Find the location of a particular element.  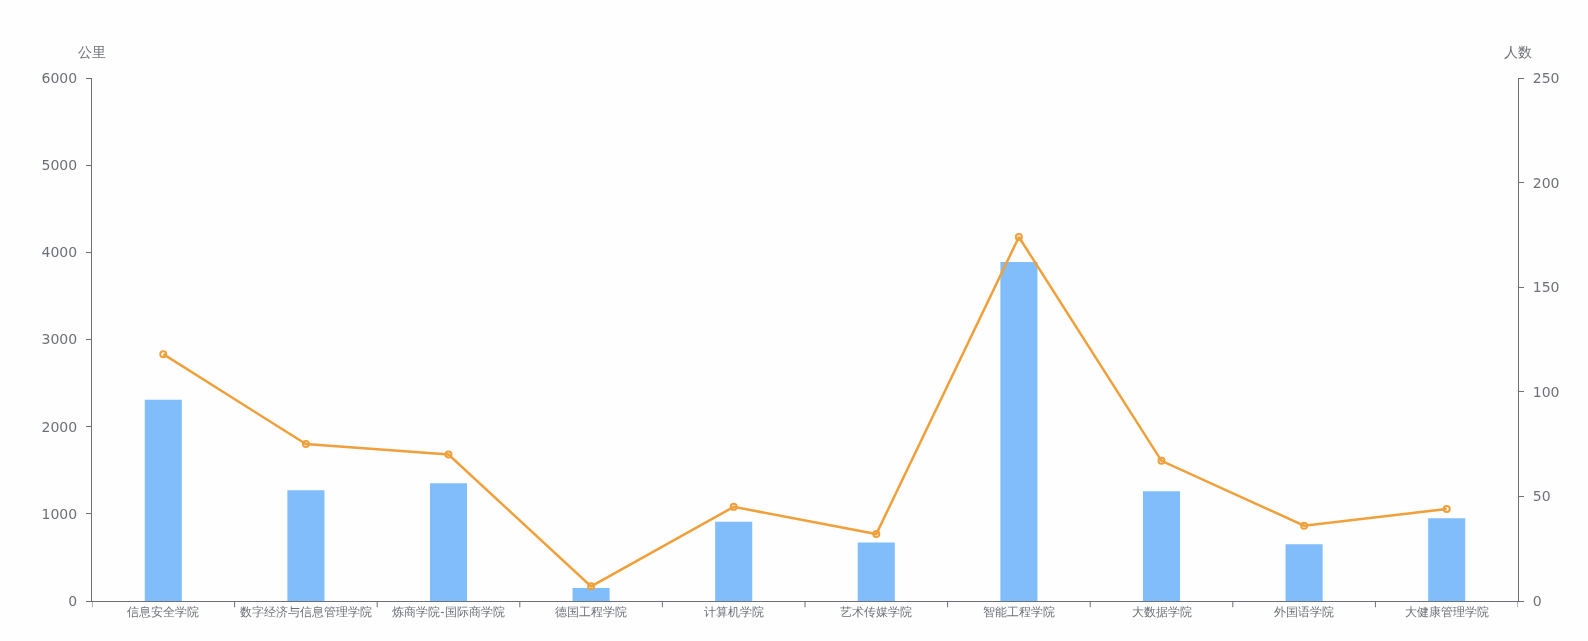

y2-tick-label: 200 is located at coordinates (1546, 182).